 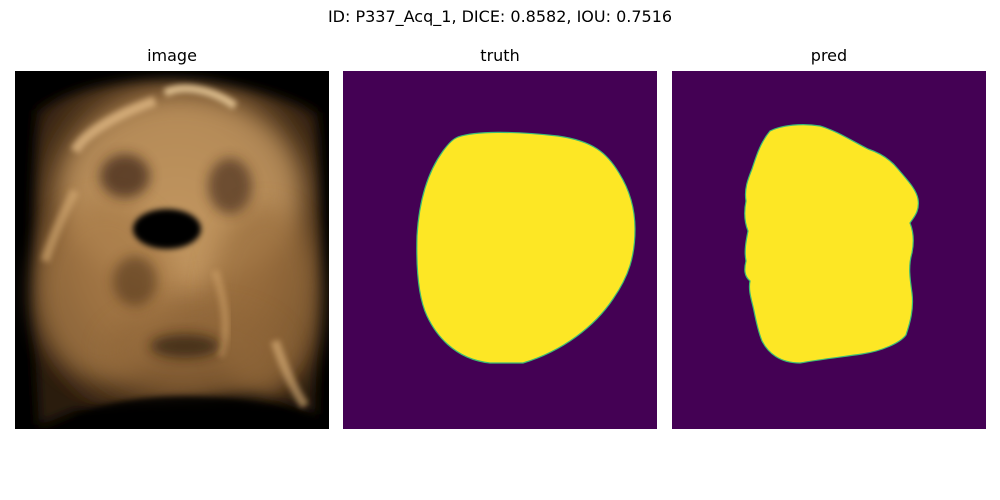 I want to click on truth-panel-title: truth, so click(x=500, y=55).